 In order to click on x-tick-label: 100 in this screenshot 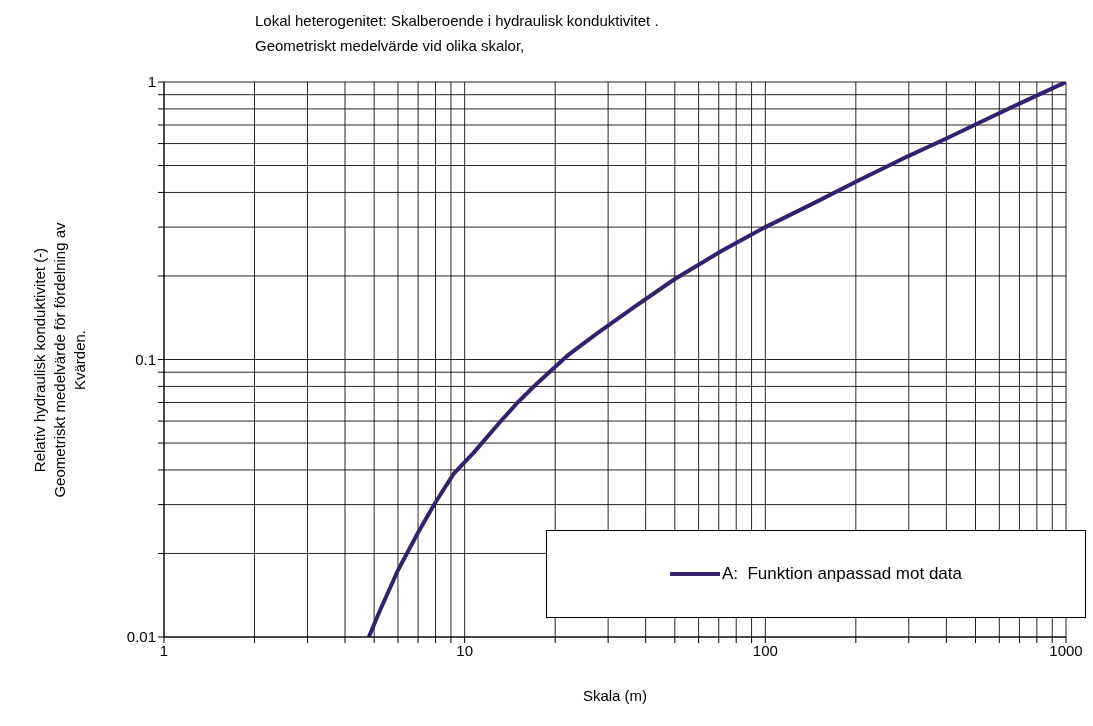, I will do `click(765, 650)`.